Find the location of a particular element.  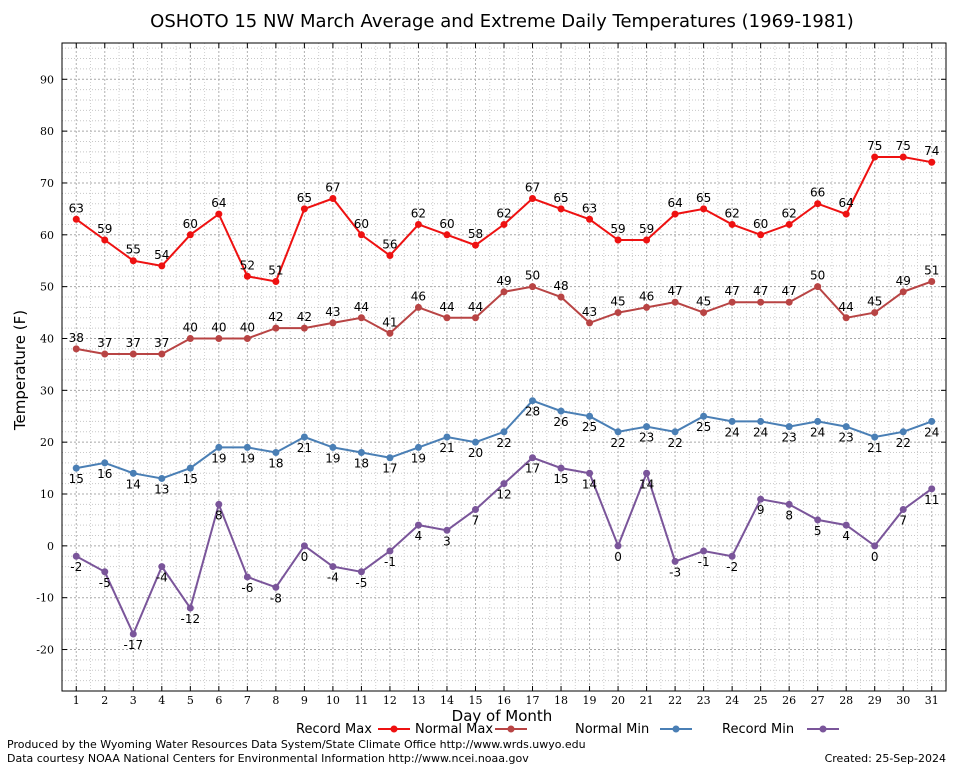

x-axis-label: Day of Month is located at coordinates (502, 716).